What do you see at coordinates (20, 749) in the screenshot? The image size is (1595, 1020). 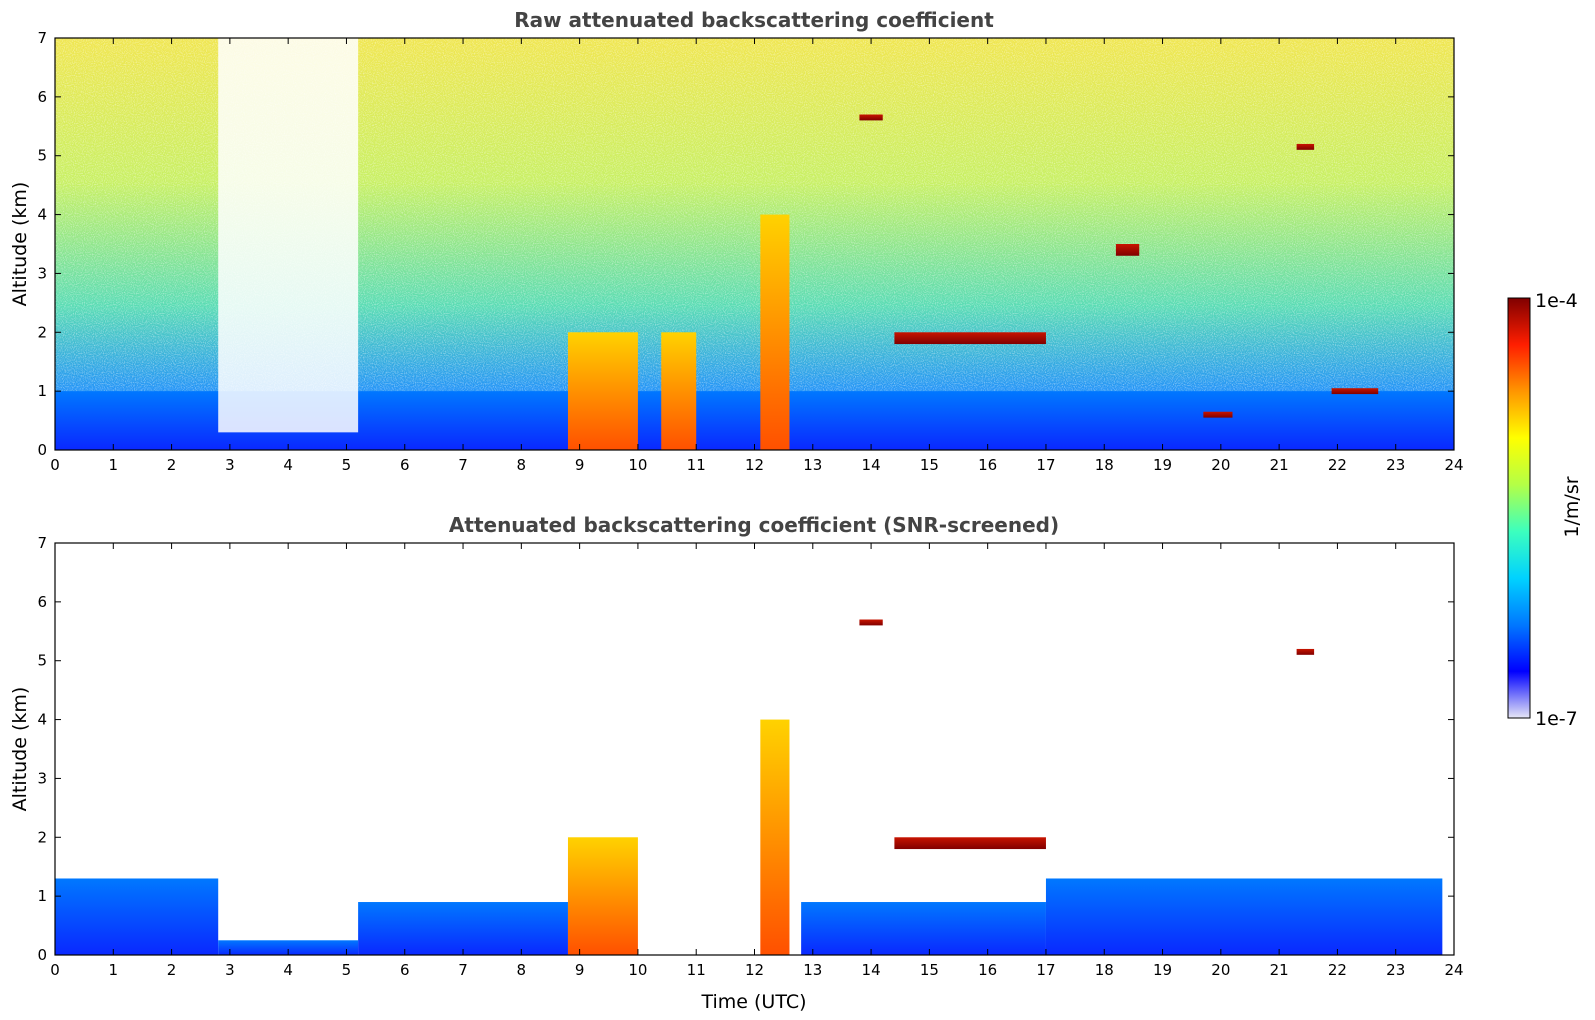 I see `panel-screened-ylabel: Altitude (km)` at bounding box center [20, 749].